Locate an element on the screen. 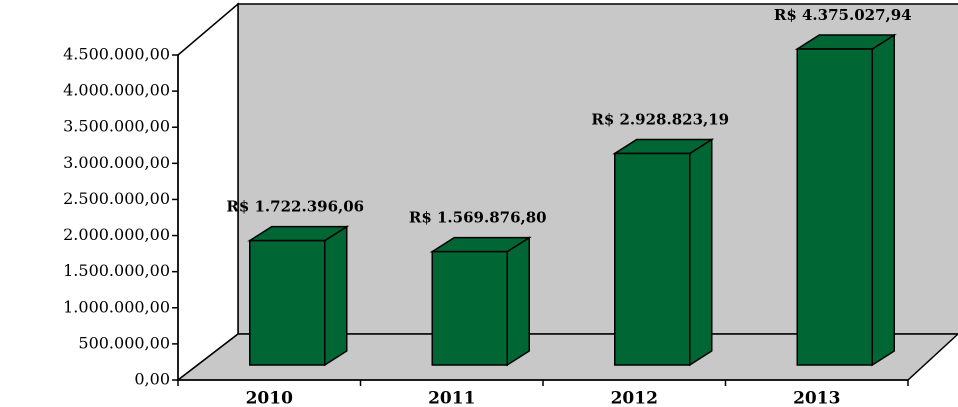  x-tick-label: 2010 is located at coordinates (269, 398).